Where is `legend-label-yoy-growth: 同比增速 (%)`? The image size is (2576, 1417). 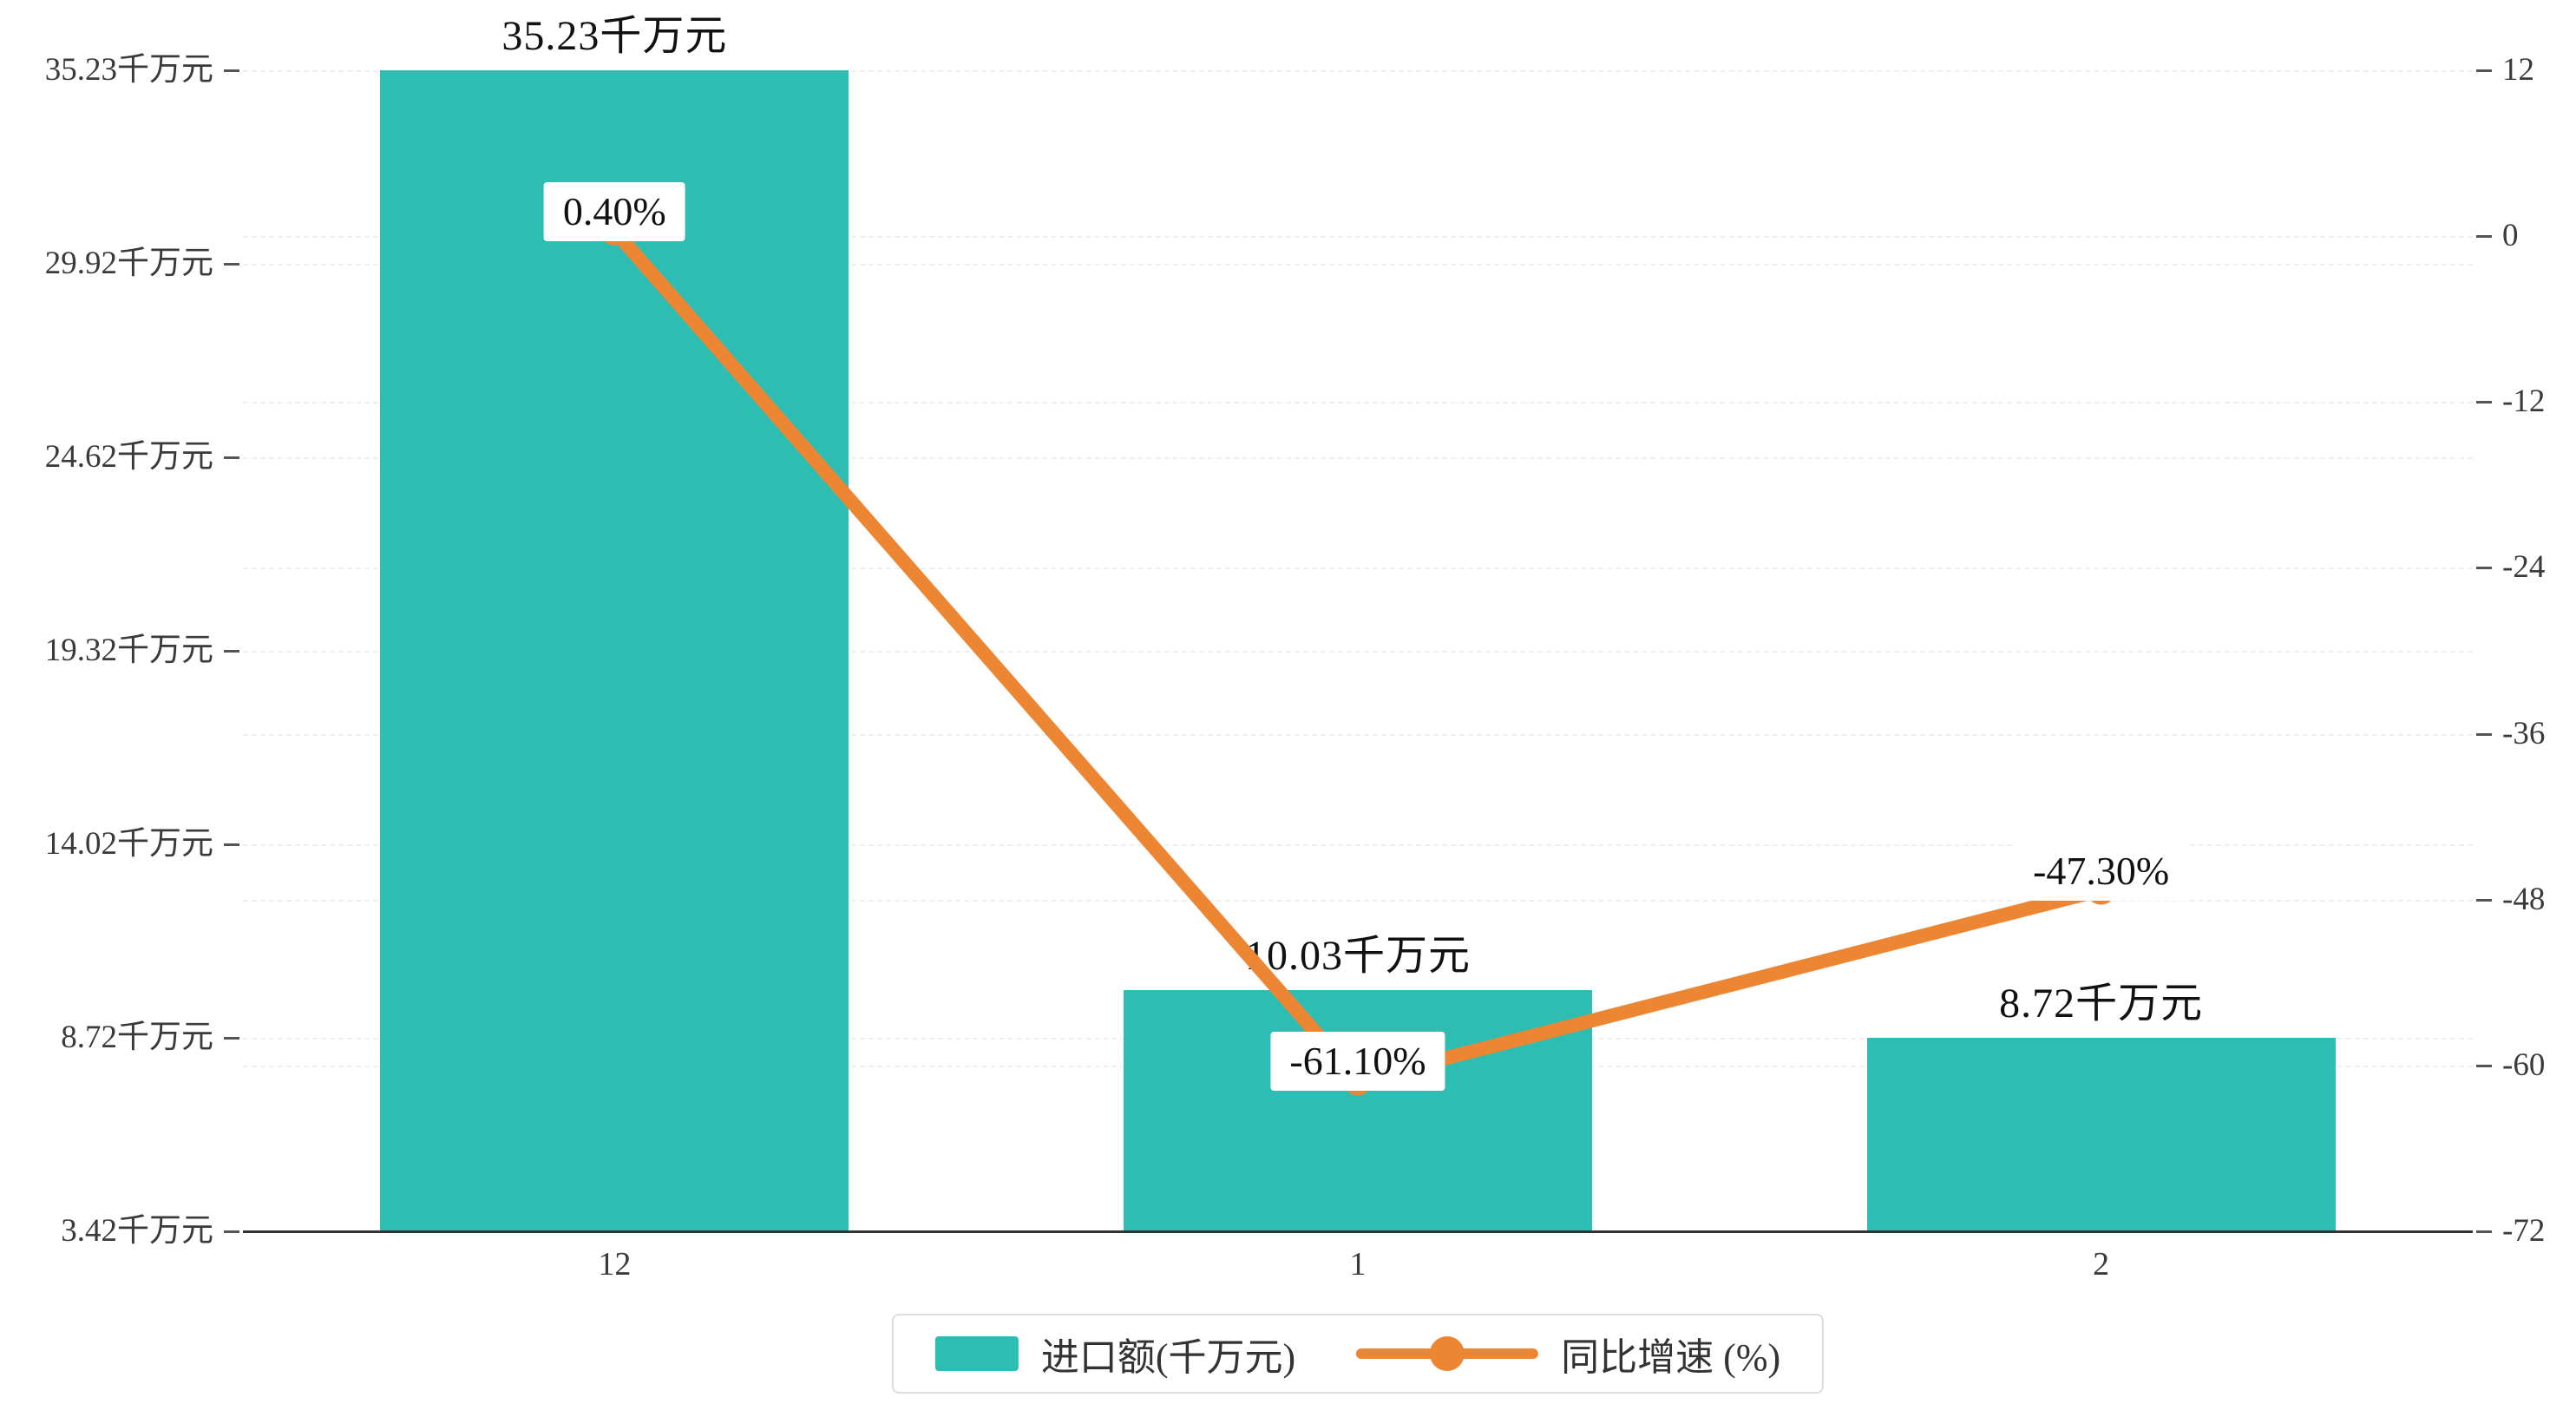 legend-label-yoy-growth: 同比增速 (%) is located at coordinates (1671, 1358).